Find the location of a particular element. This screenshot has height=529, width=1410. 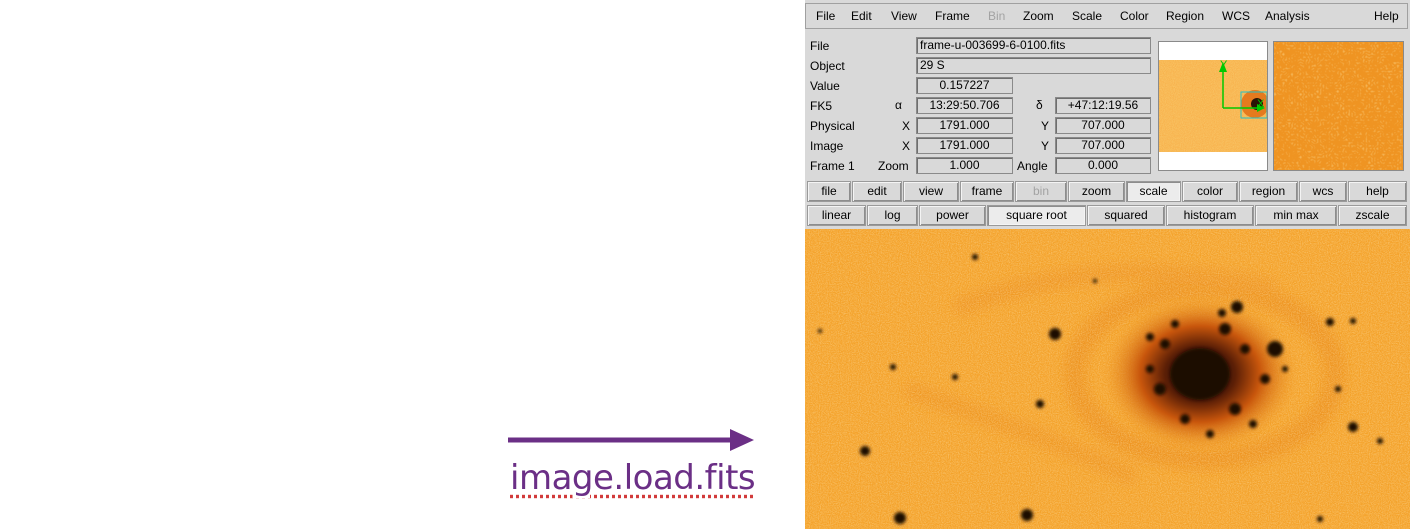

button-wcs: wcs is located at coordinates (1323, 191).